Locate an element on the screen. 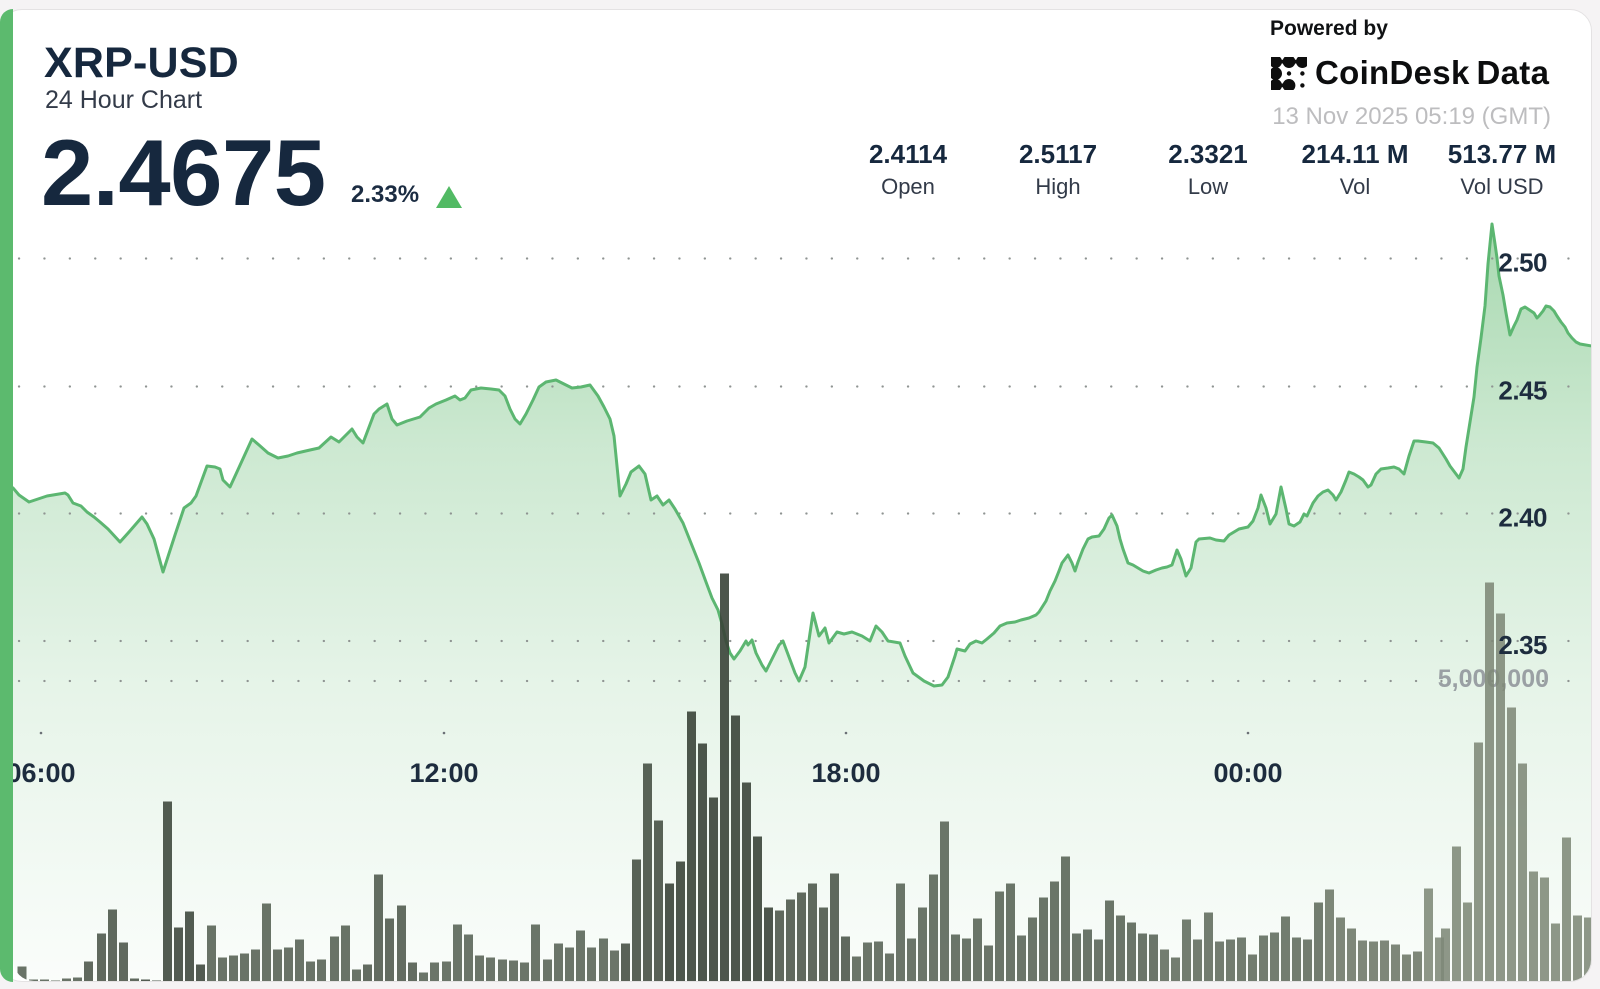  svg-text: 06:00 is located at coordinates (40, 773).